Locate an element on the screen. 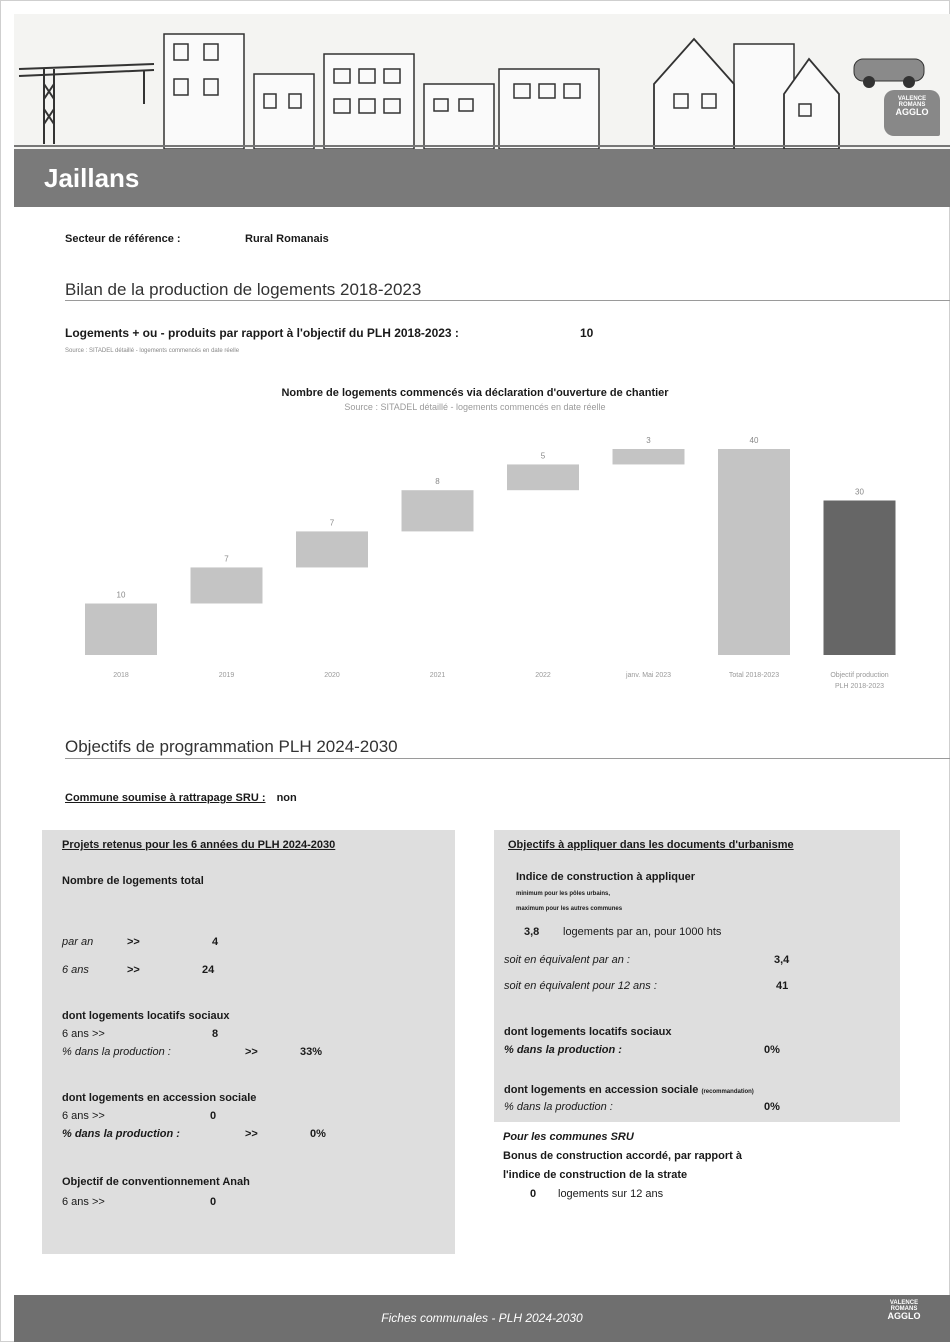 The height and width of the screenshot is (1342, 950). sector-label: Secteur de référence : is located at coordinates (123, 239).